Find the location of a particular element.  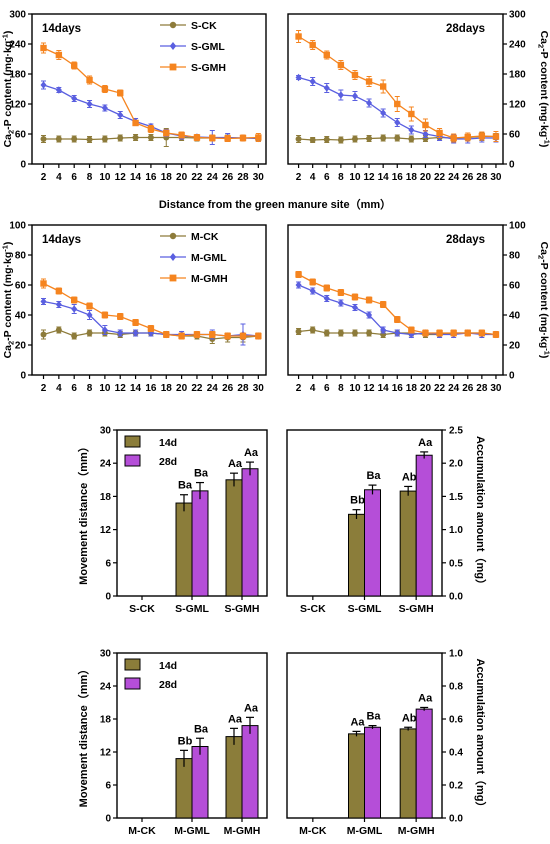

y-tick-label: 240 is located at coordinates (17, 45).